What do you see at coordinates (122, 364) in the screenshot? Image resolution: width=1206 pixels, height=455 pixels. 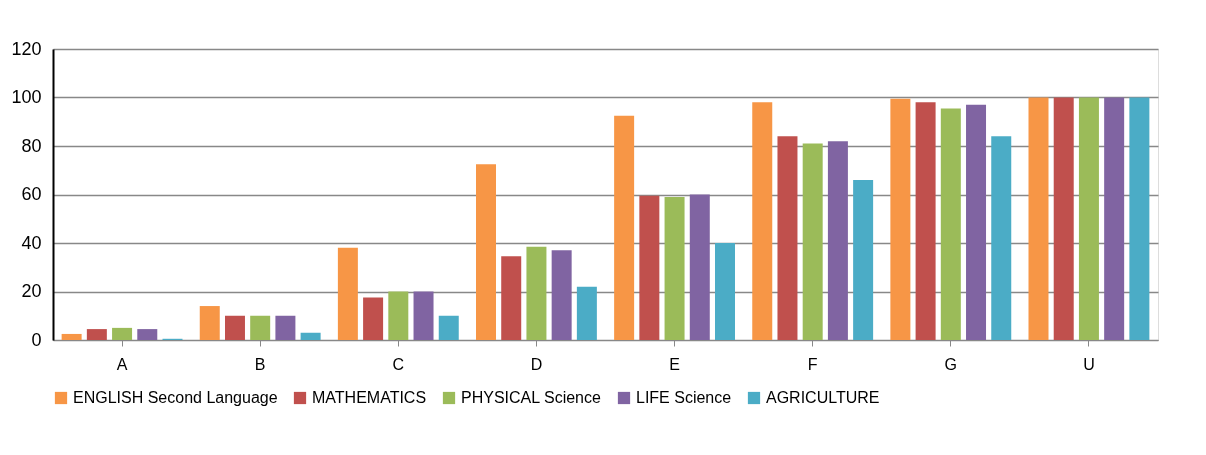 I see `x-tick-label: A` at bounding box center [122, 364].